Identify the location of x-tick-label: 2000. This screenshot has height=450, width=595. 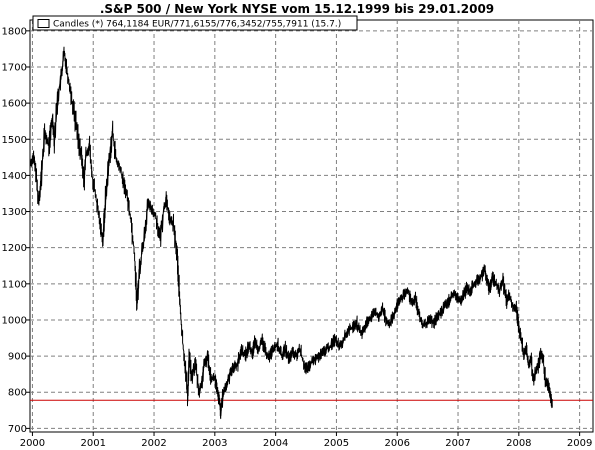
(32, 443).